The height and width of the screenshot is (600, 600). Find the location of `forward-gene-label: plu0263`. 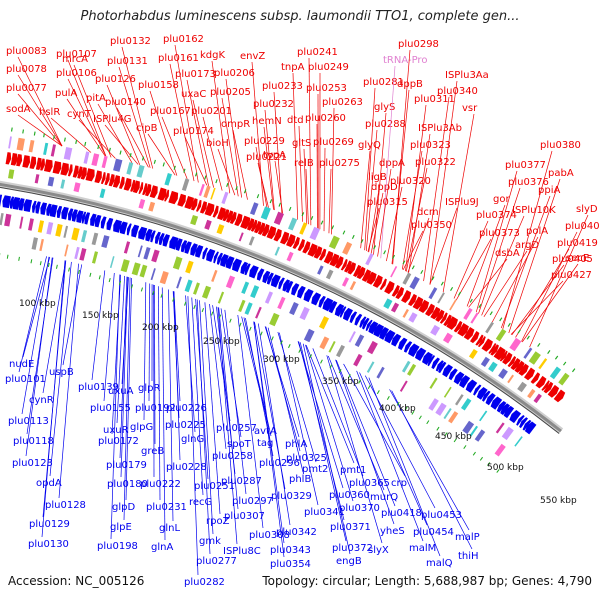

forward-gene-label: plu0263 is located at coordinates (342, 102).